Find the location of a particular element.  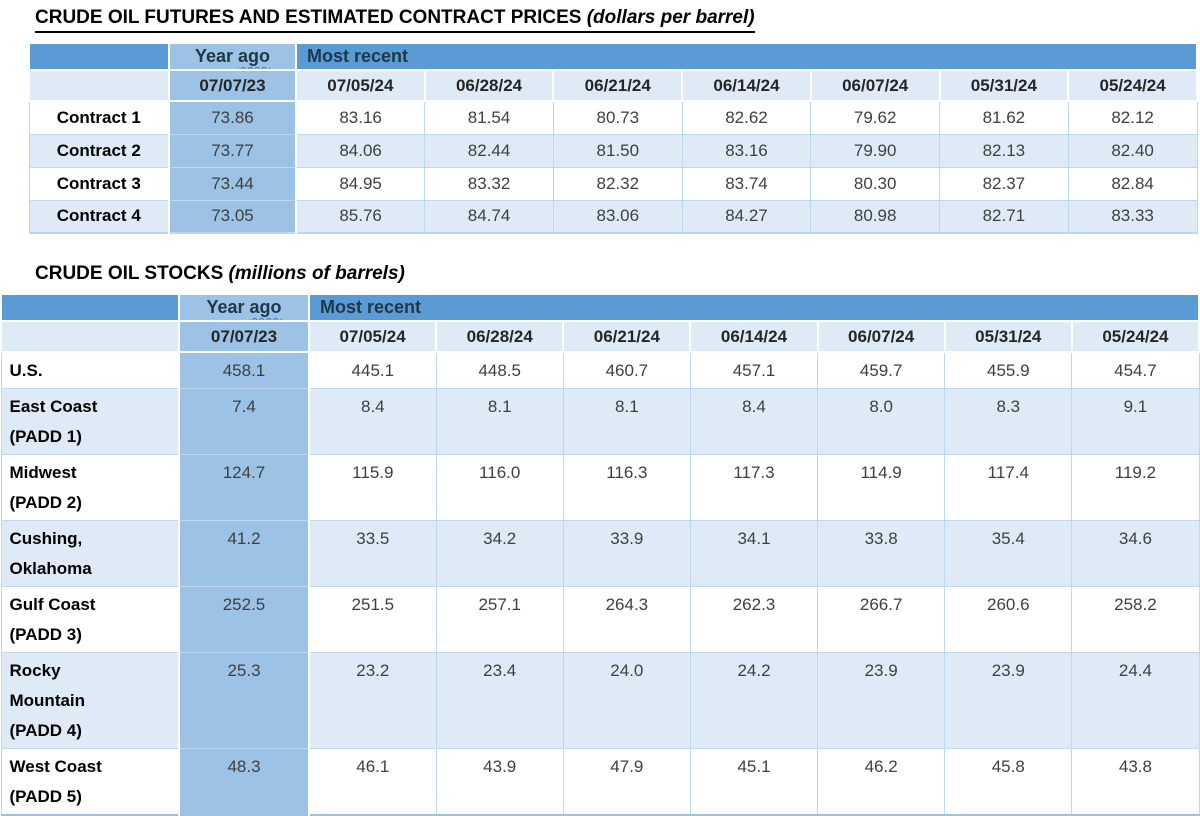

value-cell: 81.54 is located at coordinates (489, 117).